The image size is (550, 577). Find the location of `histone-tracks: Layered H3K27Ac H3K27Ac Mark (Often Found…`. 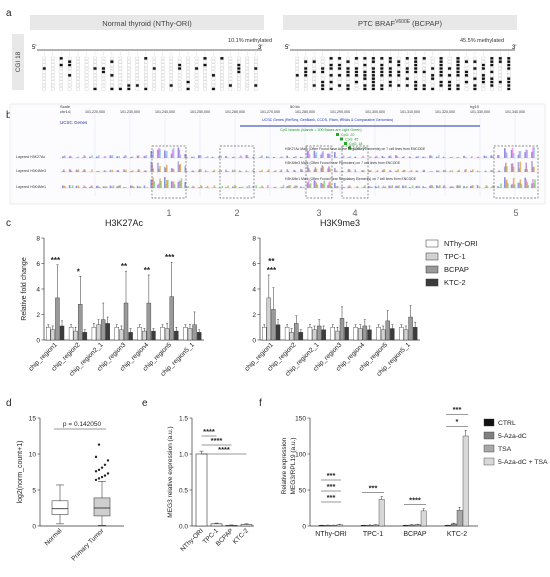

histone-tracks: Layered H3K27Ac H3K27Ac Mark (Often Found… is located at coordinates (278, 168).